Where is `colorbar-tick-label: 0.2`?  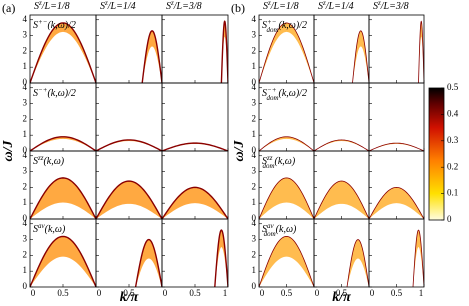
colorbar-tick-label: 0.2 is located at coordinates (452, 166).